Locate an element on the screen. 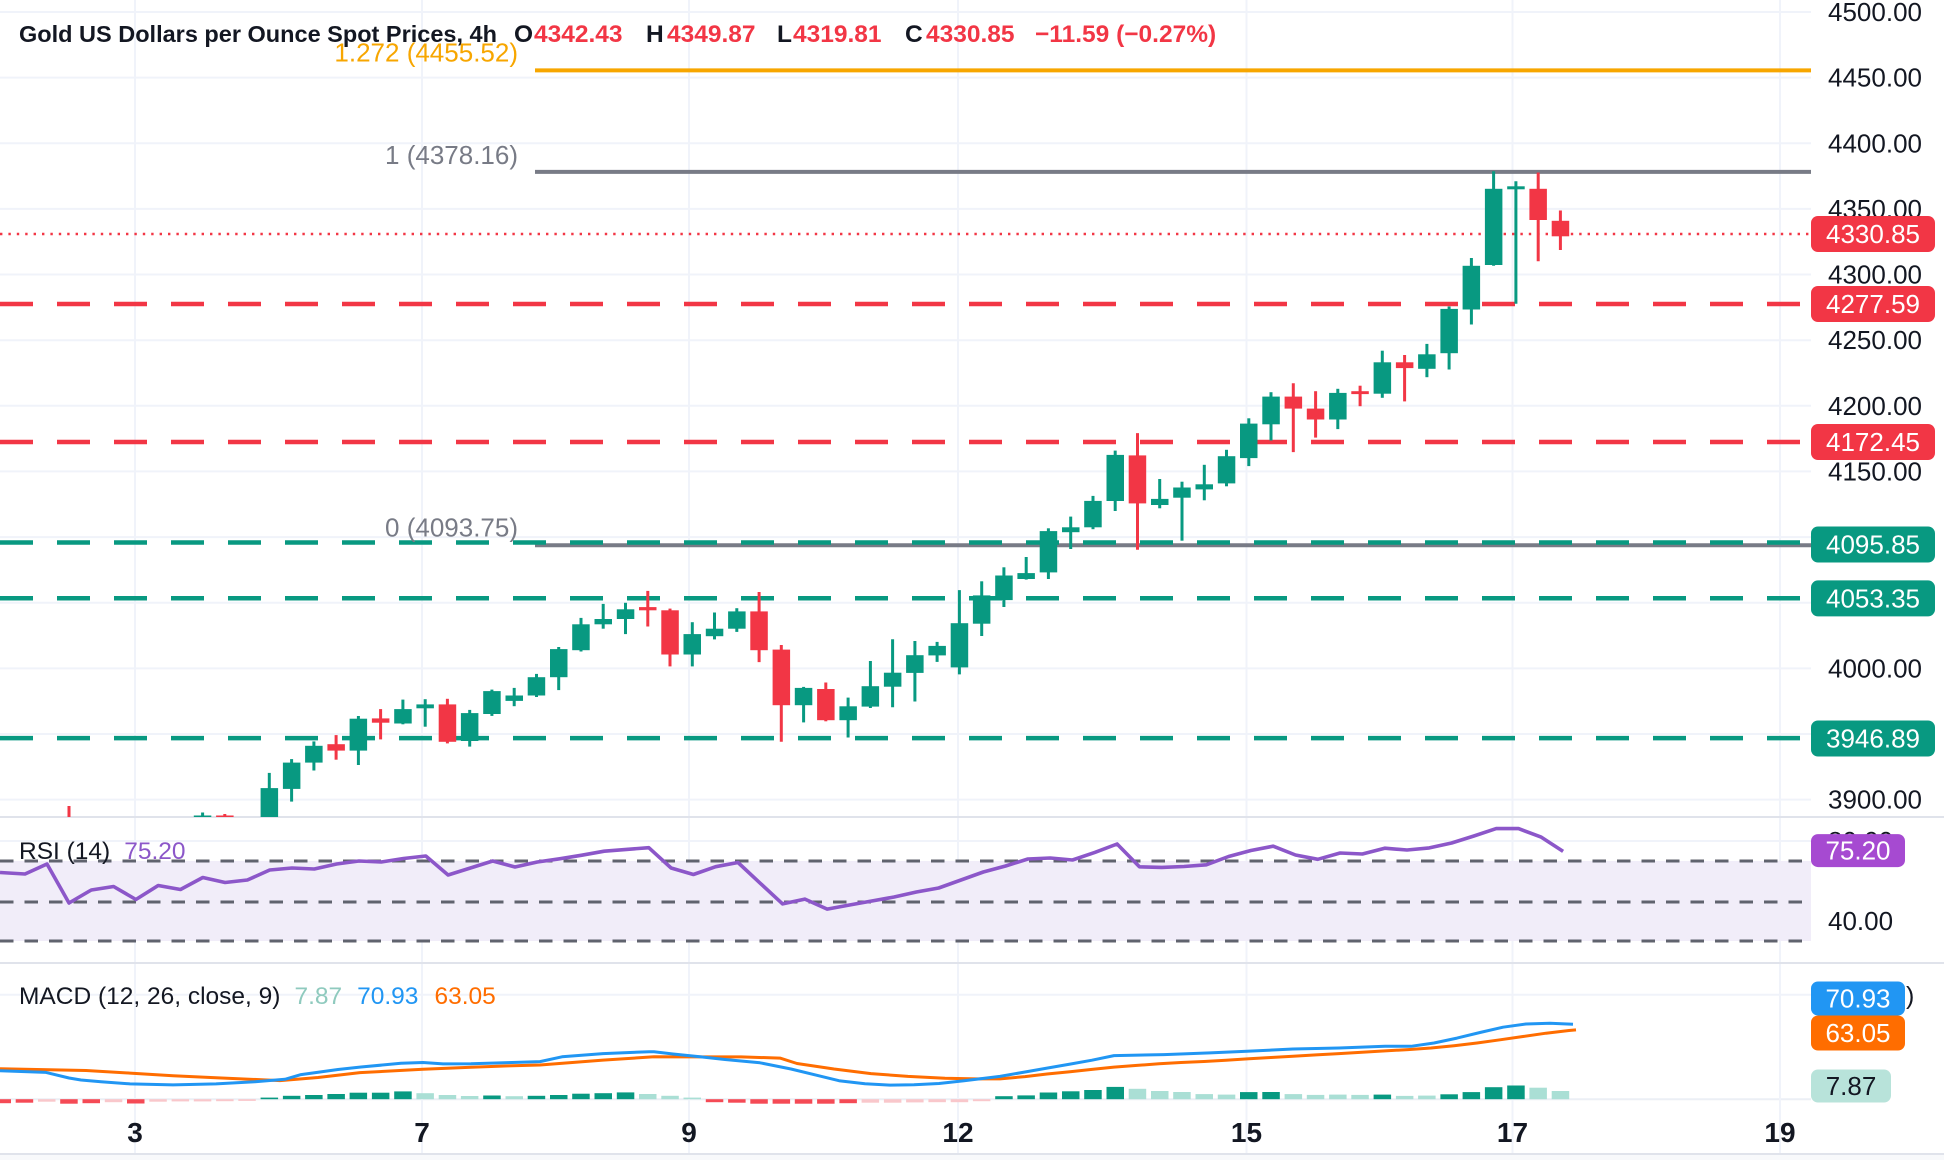 The width and height of the screenshot is (1944, 1160). svg-text: 9 is located at coordinates (689, 1132).